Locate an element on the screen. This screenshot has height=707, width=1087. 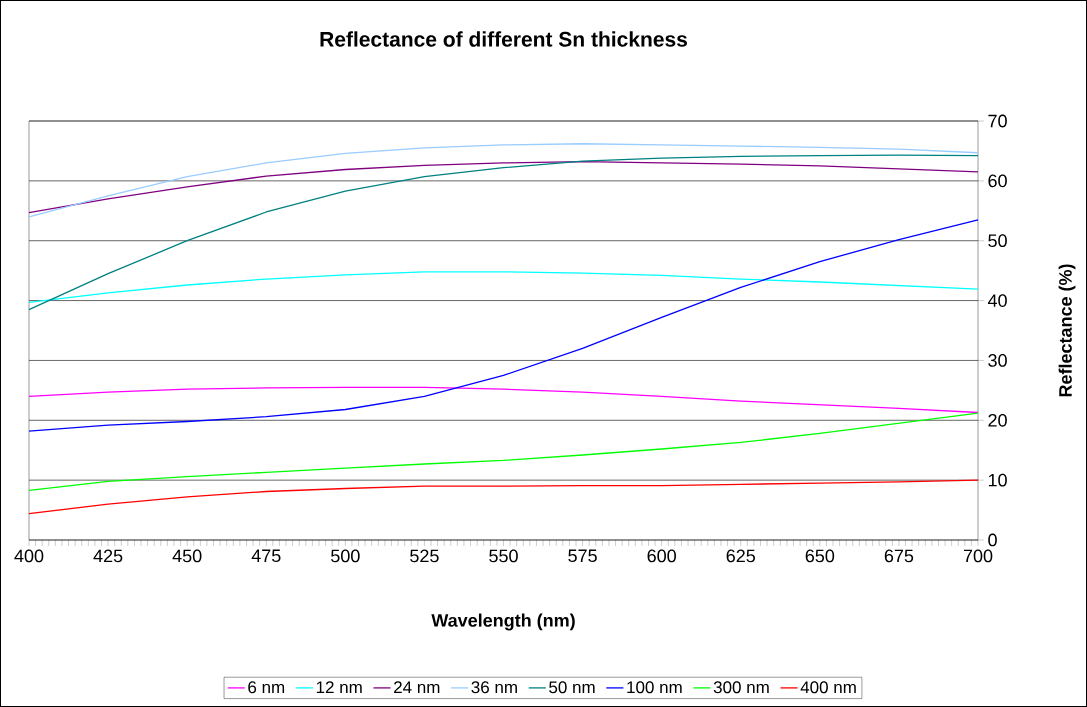
y-tick-label: 40 is located at coordinates (997, 300).